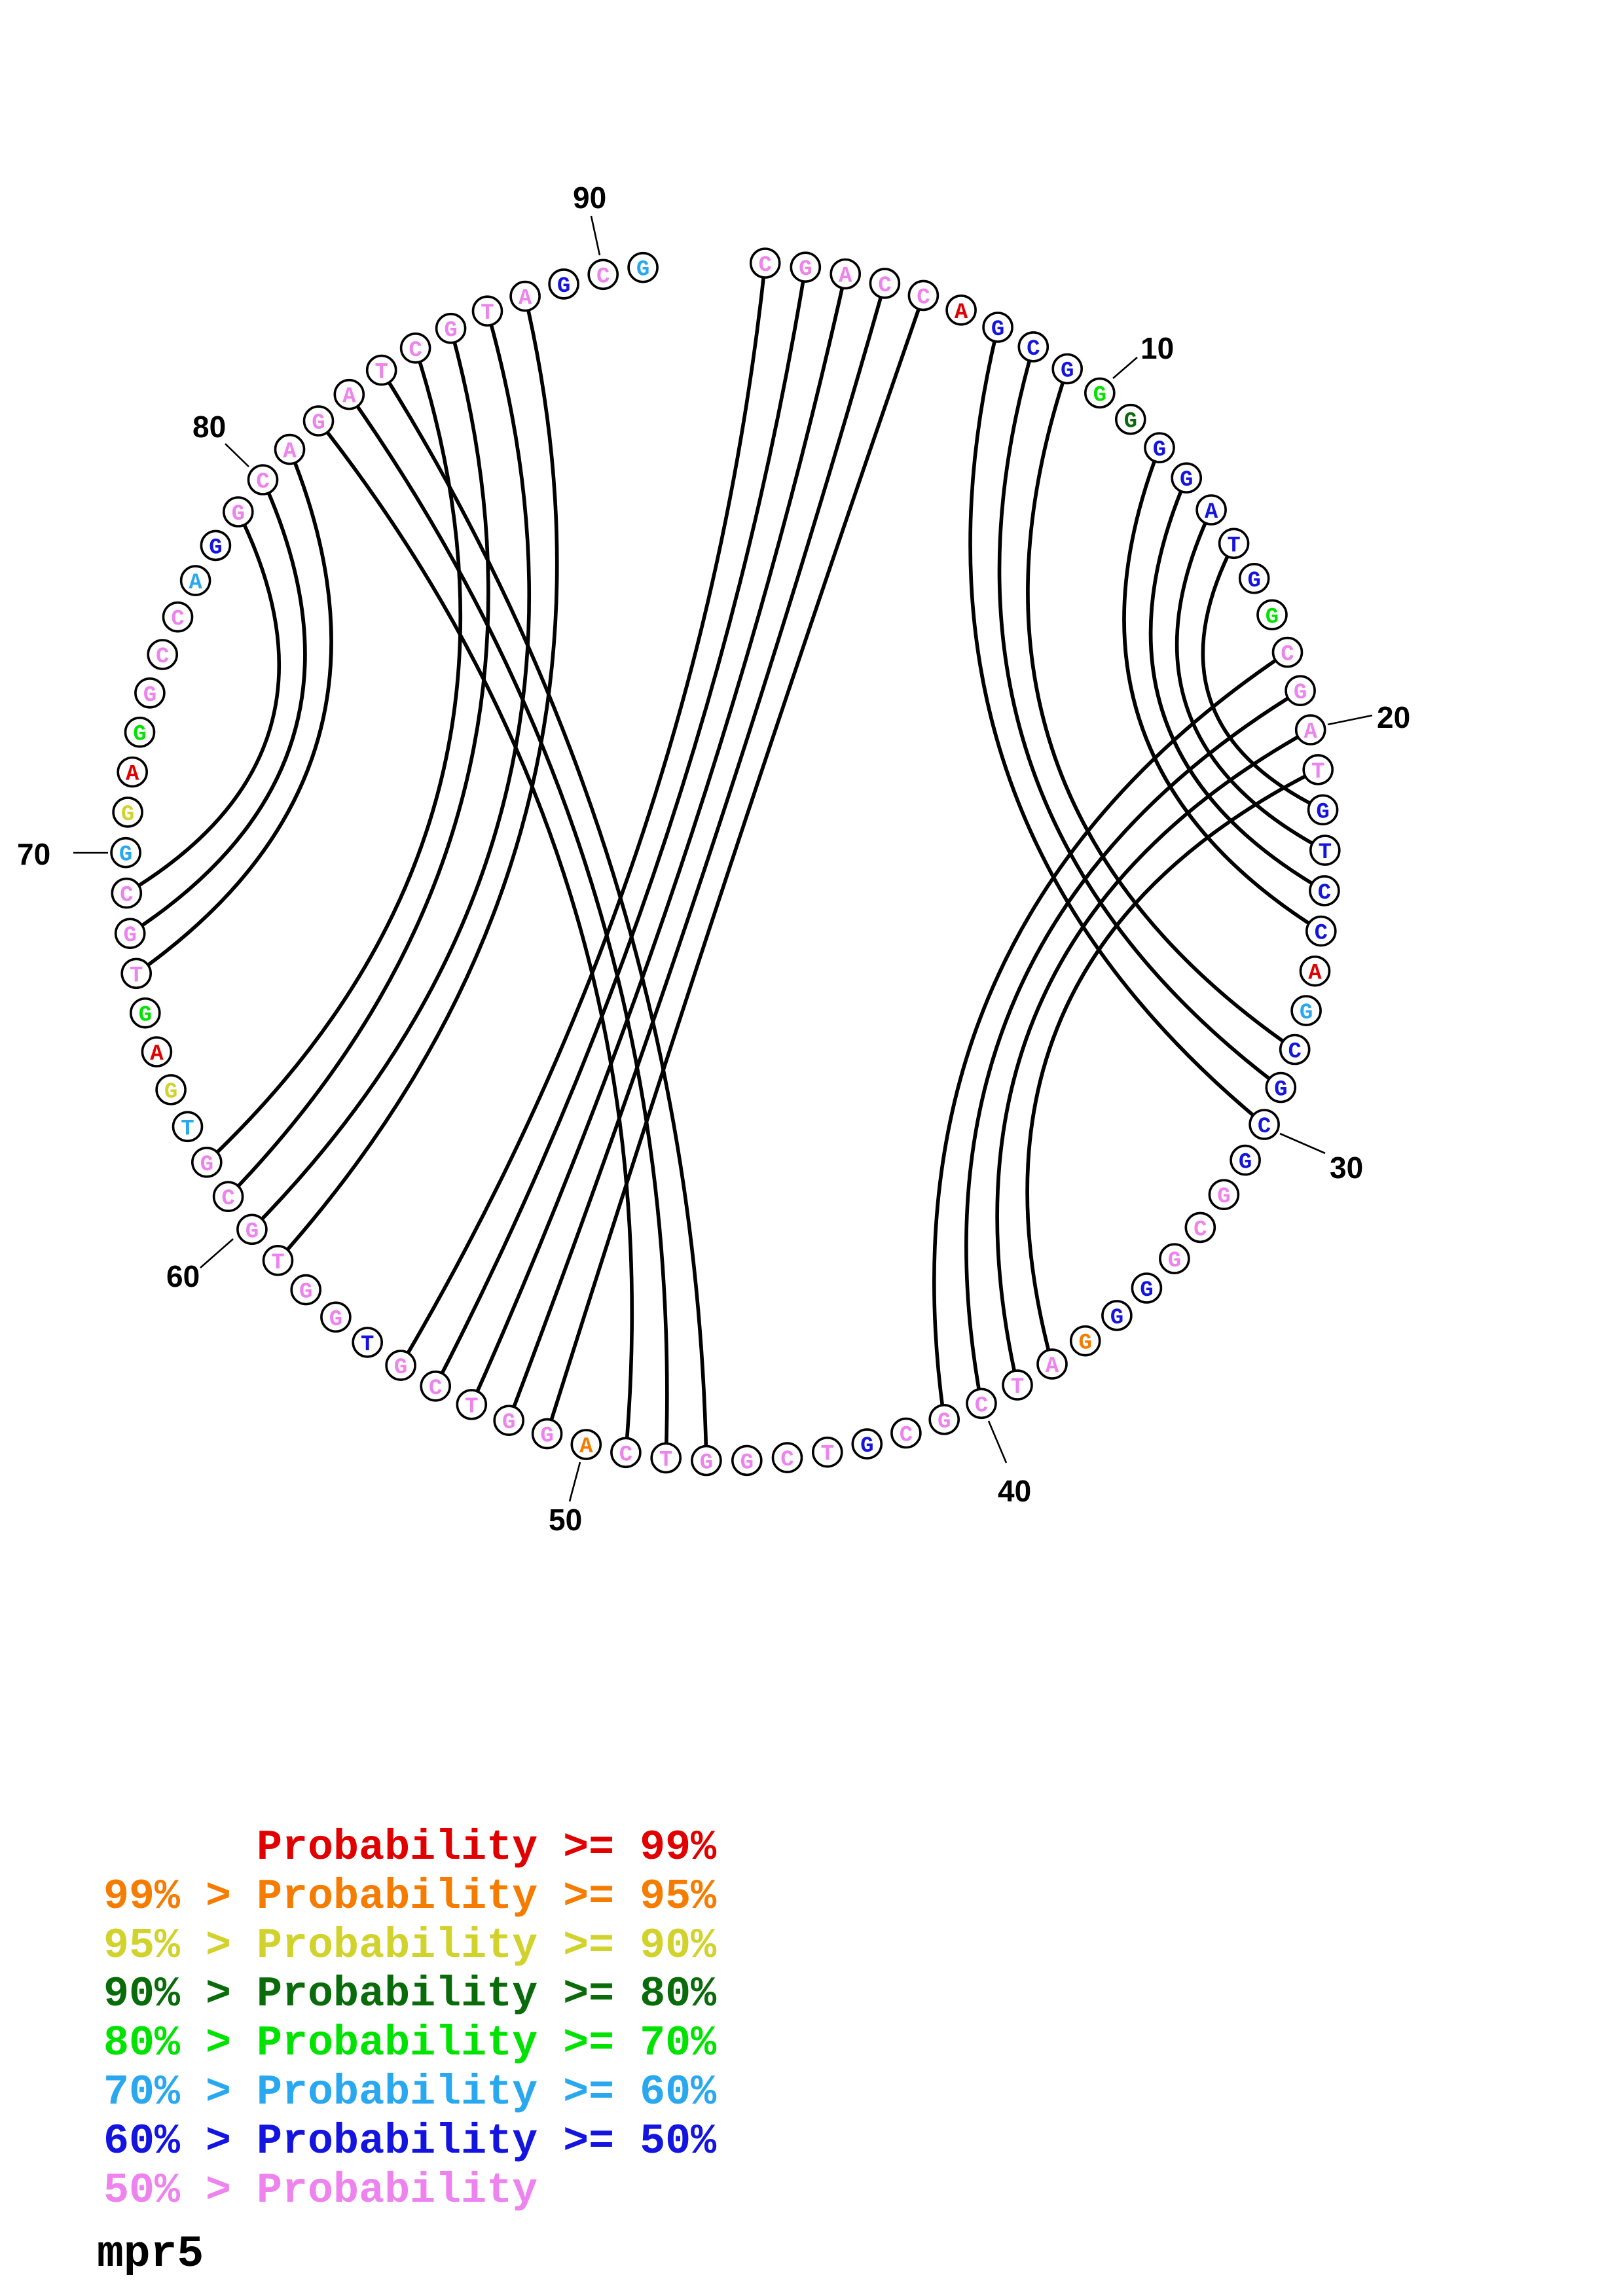 Image resolution: width=1623 pixels, height=2296 pixels. I want to click on svg-text: 80, so click(209, 427).